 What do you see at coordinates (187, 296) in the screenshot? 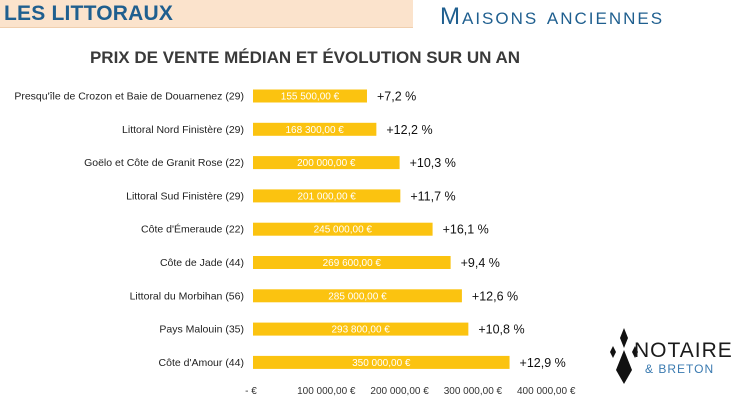
I see `category-label: Littoral du Morbihan (56)` at bounding box center [187, 296].